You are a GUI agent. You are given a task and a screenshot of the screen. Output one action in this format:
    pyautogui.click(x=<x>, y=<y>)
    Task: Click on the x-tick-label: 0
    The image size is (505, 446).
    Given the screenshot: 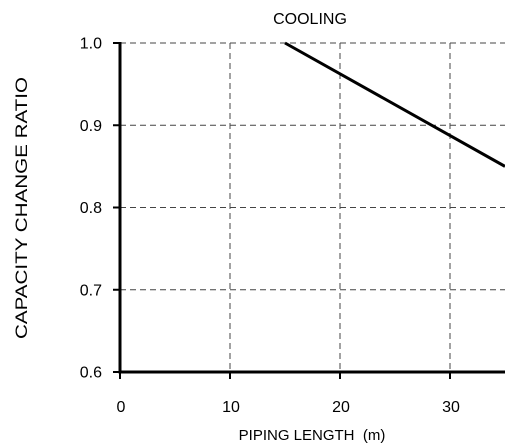 What is the action you would take?
    pyautogui.click(x=121, y=407)
    